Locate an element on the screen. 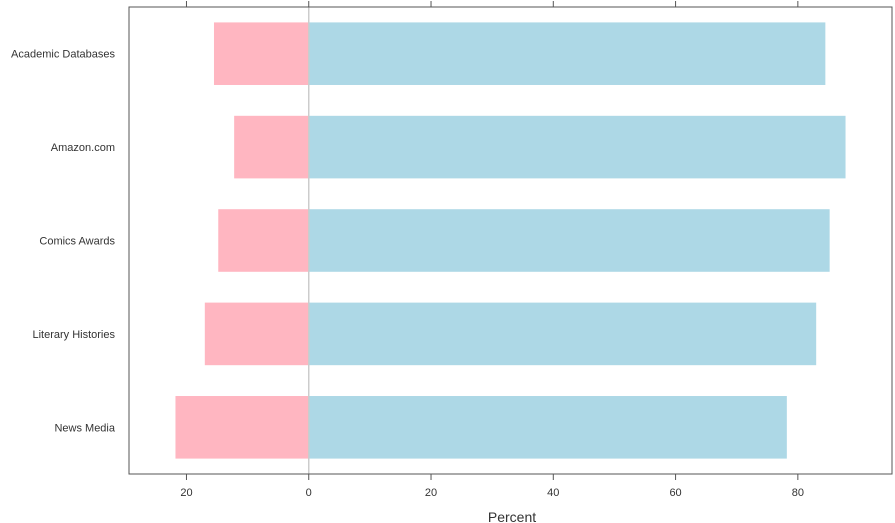 The height and width of the screenshot is (523, 895). category-label-literary-histories: Literary Histories is located at coordinates (73, 335).